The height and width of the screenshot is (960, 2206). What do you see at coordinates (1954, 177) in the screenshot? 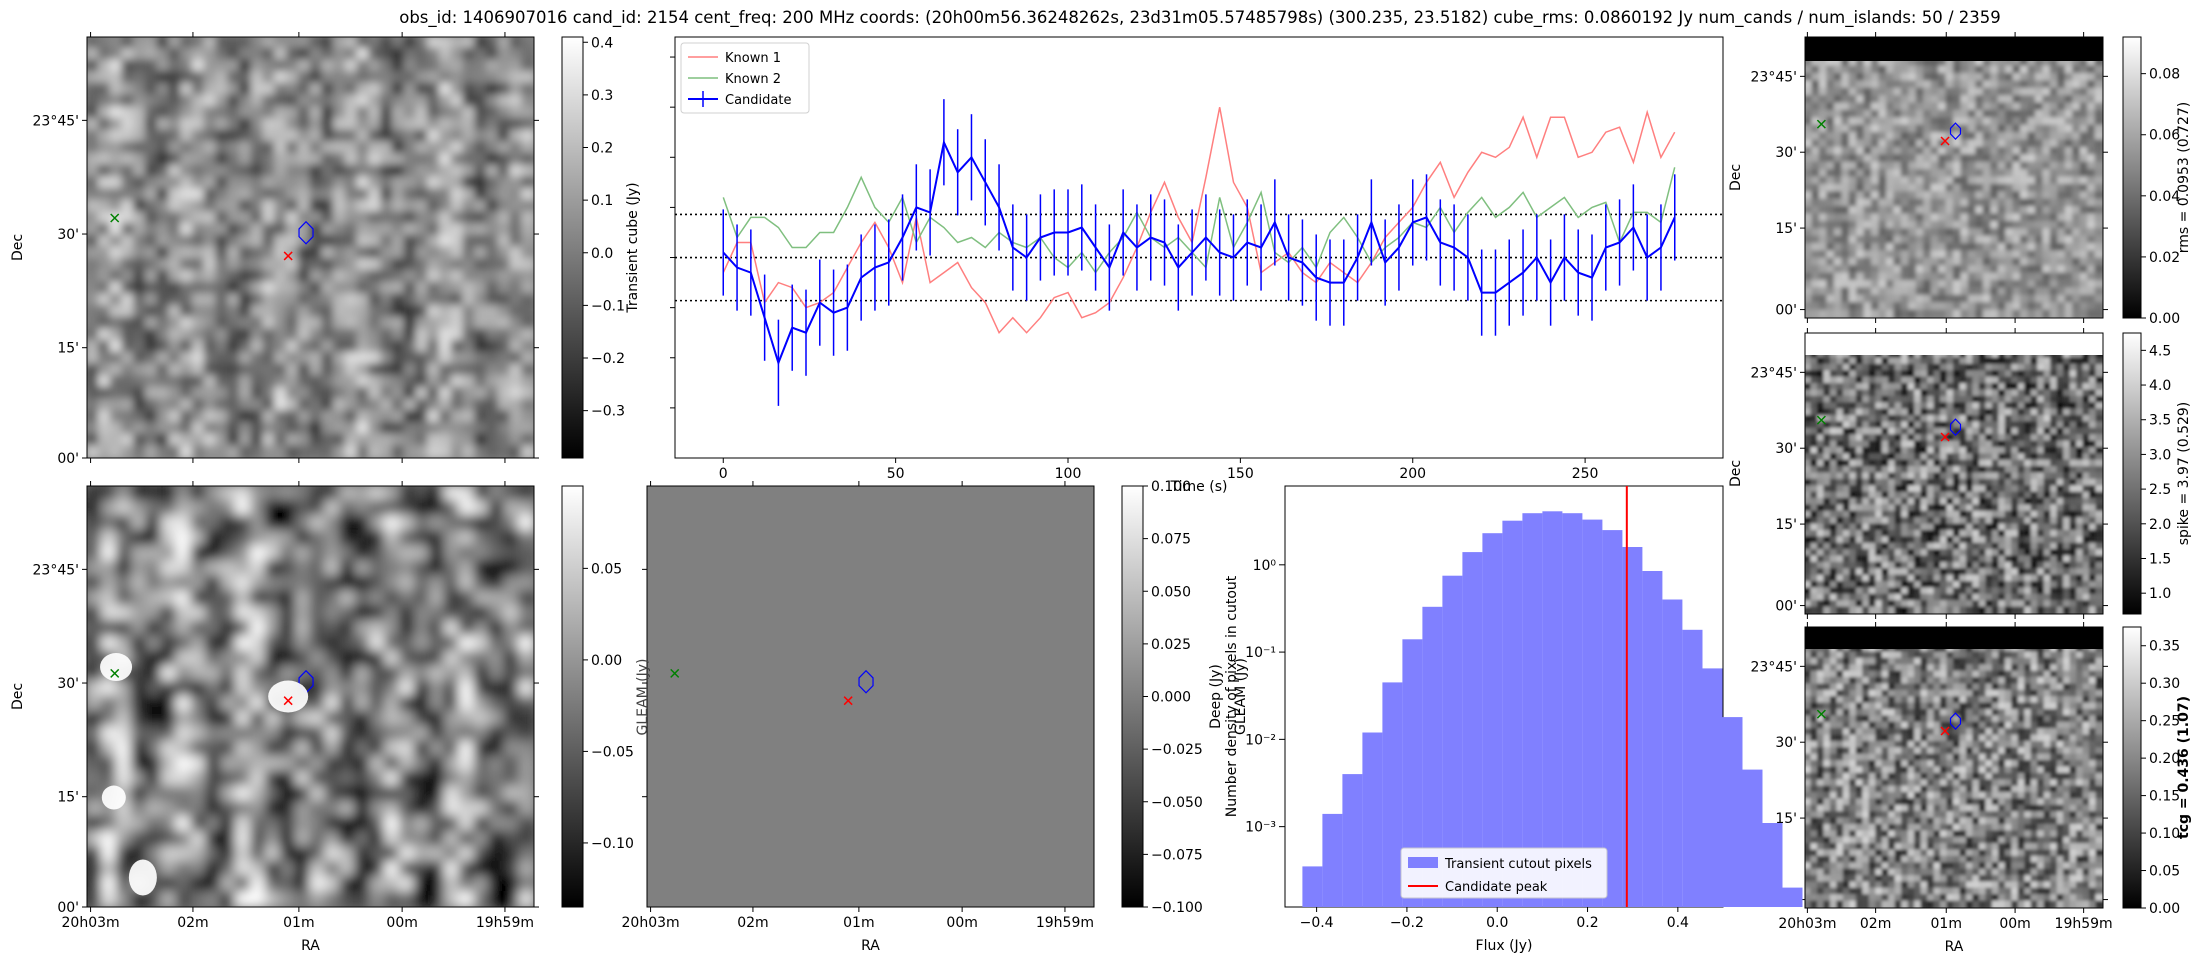
I see `image-frame` at bounding box center [1954, 177].